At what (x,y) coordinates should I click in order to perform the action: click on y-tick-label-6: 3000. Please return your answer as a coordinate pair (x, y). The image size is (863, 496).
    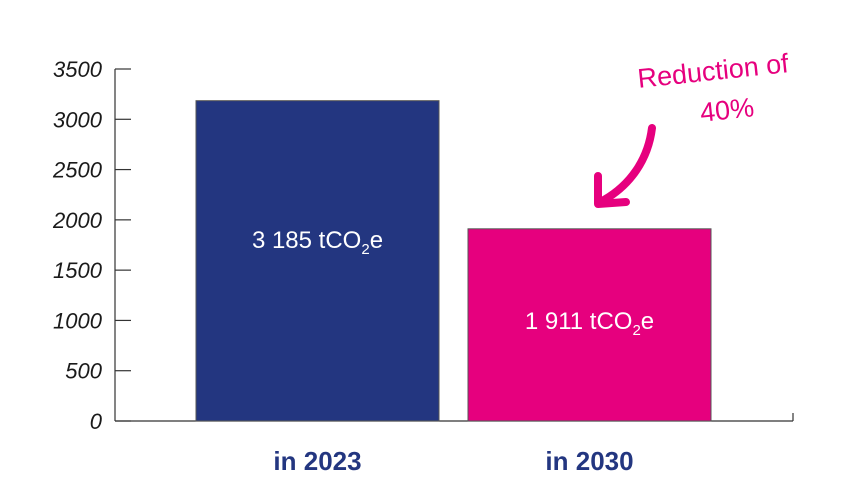
    Looking at the image, I should click on (78, 119).